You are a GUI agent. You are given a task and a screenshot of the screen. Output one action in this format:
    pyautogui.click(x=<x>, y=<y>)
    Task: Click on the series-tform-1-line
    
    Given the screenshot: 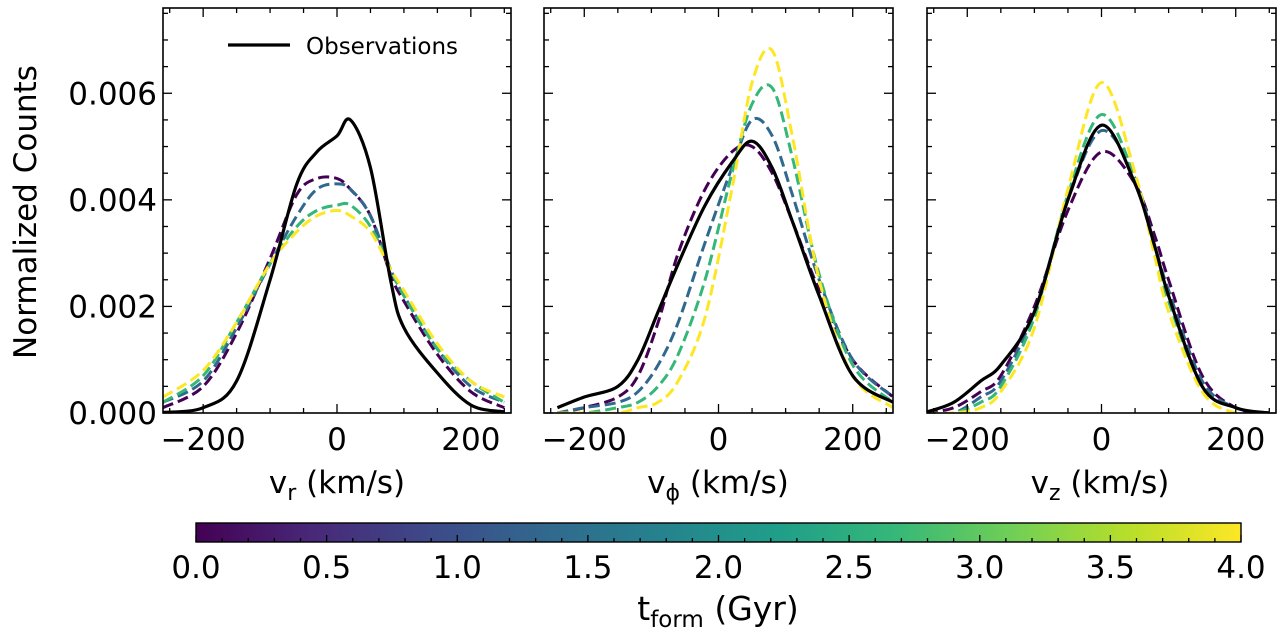 What is the action you would take?
    pyautogui.click(x=334, y=293)
    